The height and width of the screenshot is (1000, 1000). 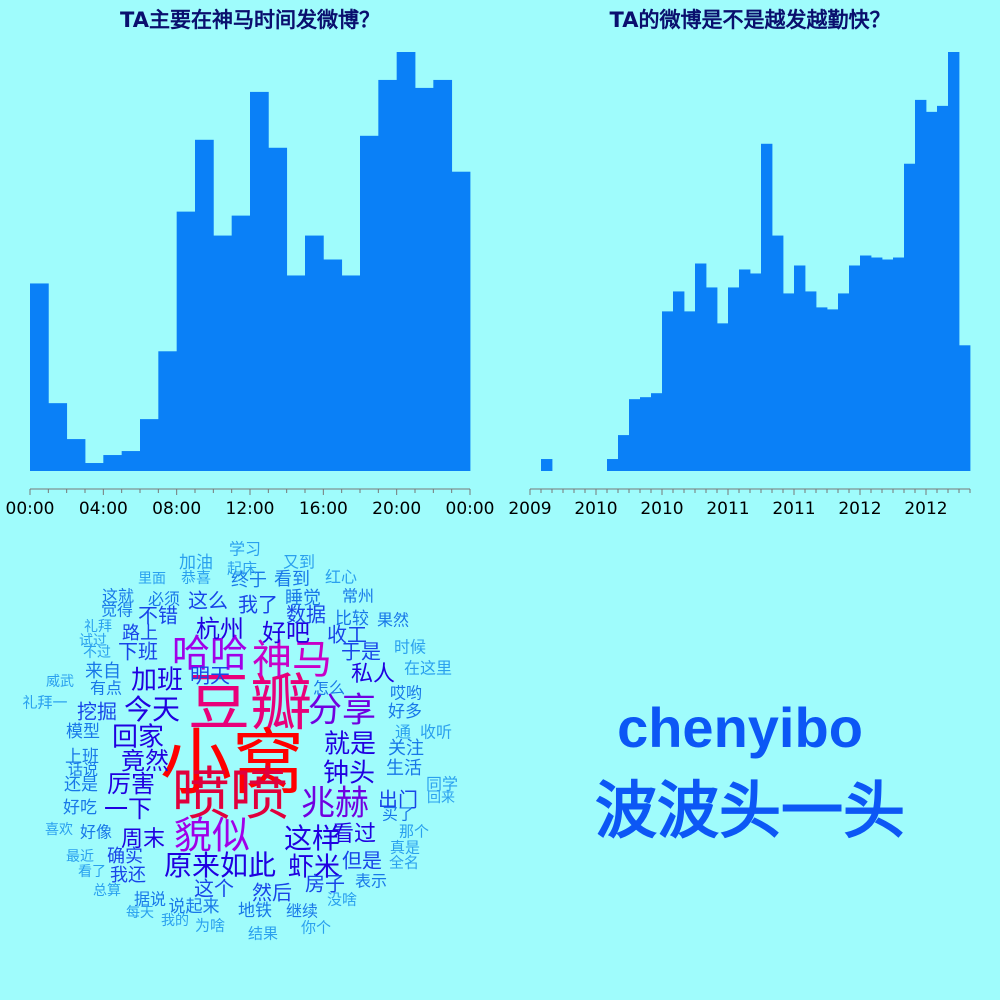 What do you see at coordinates (352, 619) in the screenshot?
I see `word-cloud-word: 比较` at bounding box center [352, 619].